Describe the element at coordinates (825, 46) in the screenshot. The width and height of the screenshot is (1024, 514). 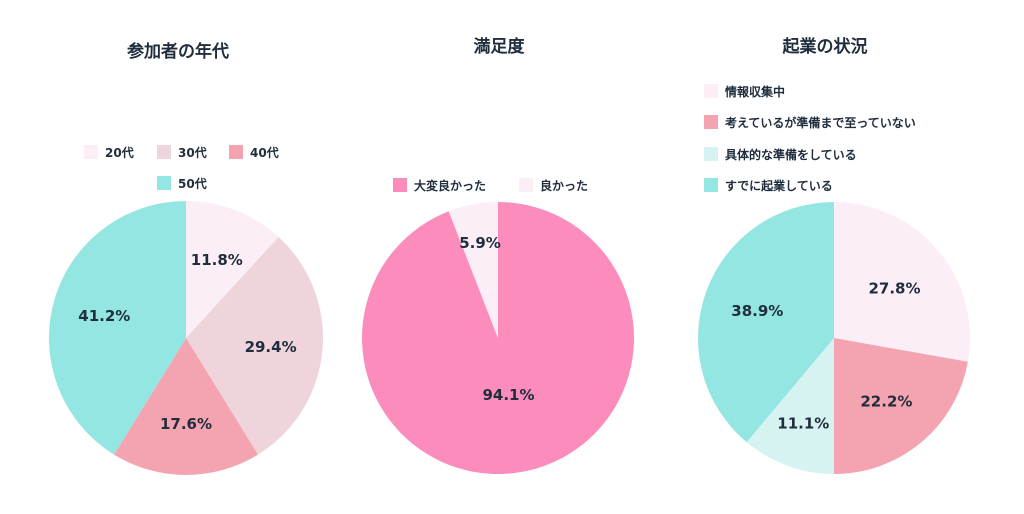
I see `chart-title: 起業の状況` at that location.